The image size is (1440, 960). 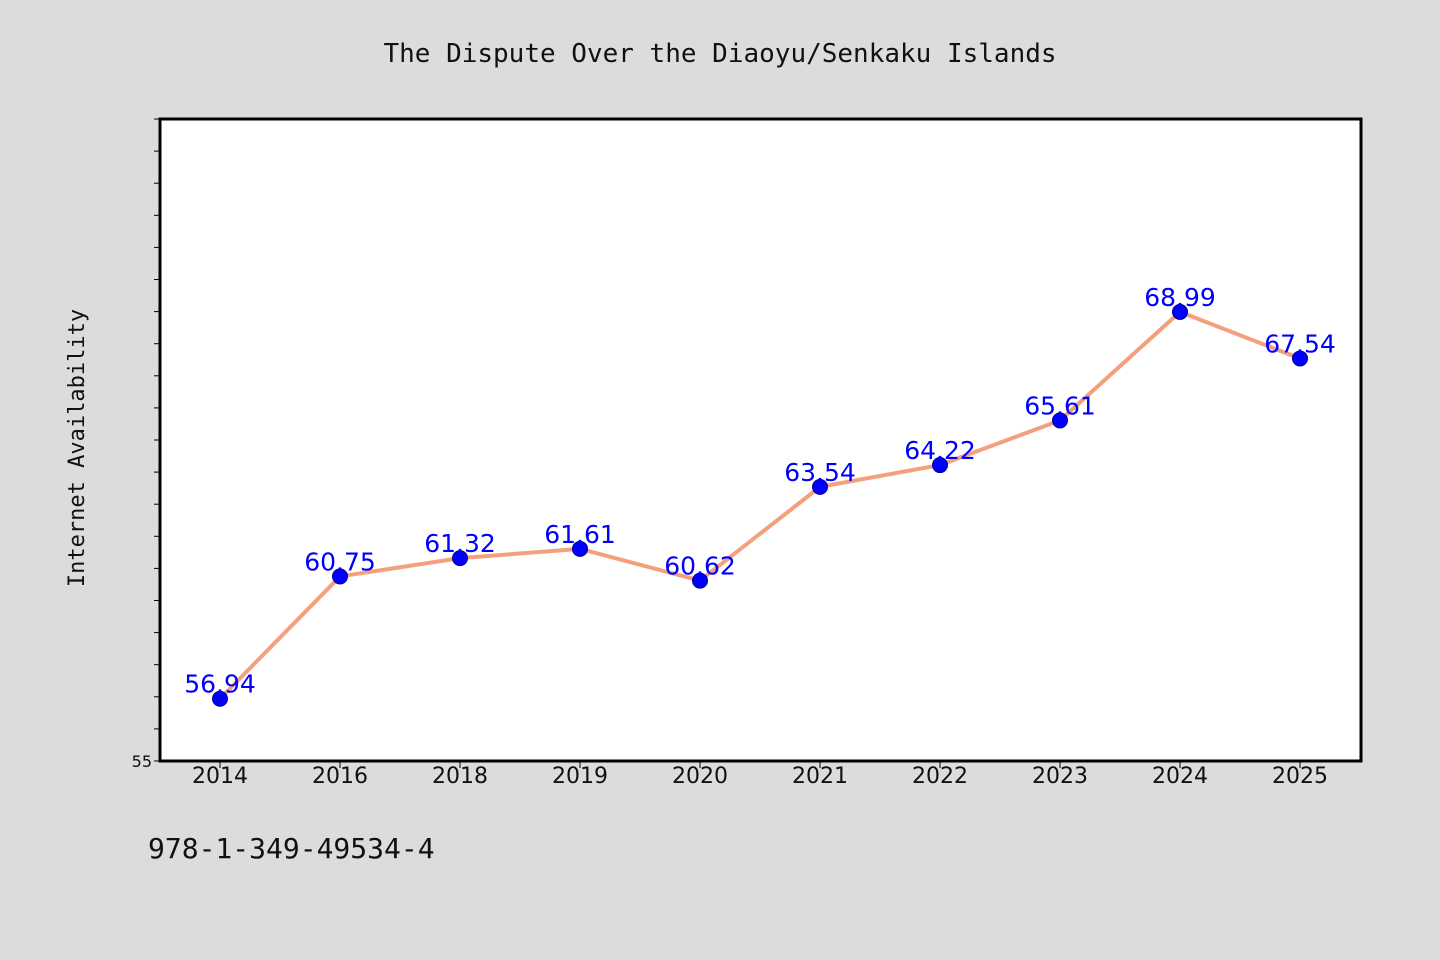 I want to click on x-tick-label: 2021, so click(x=820, y=776).